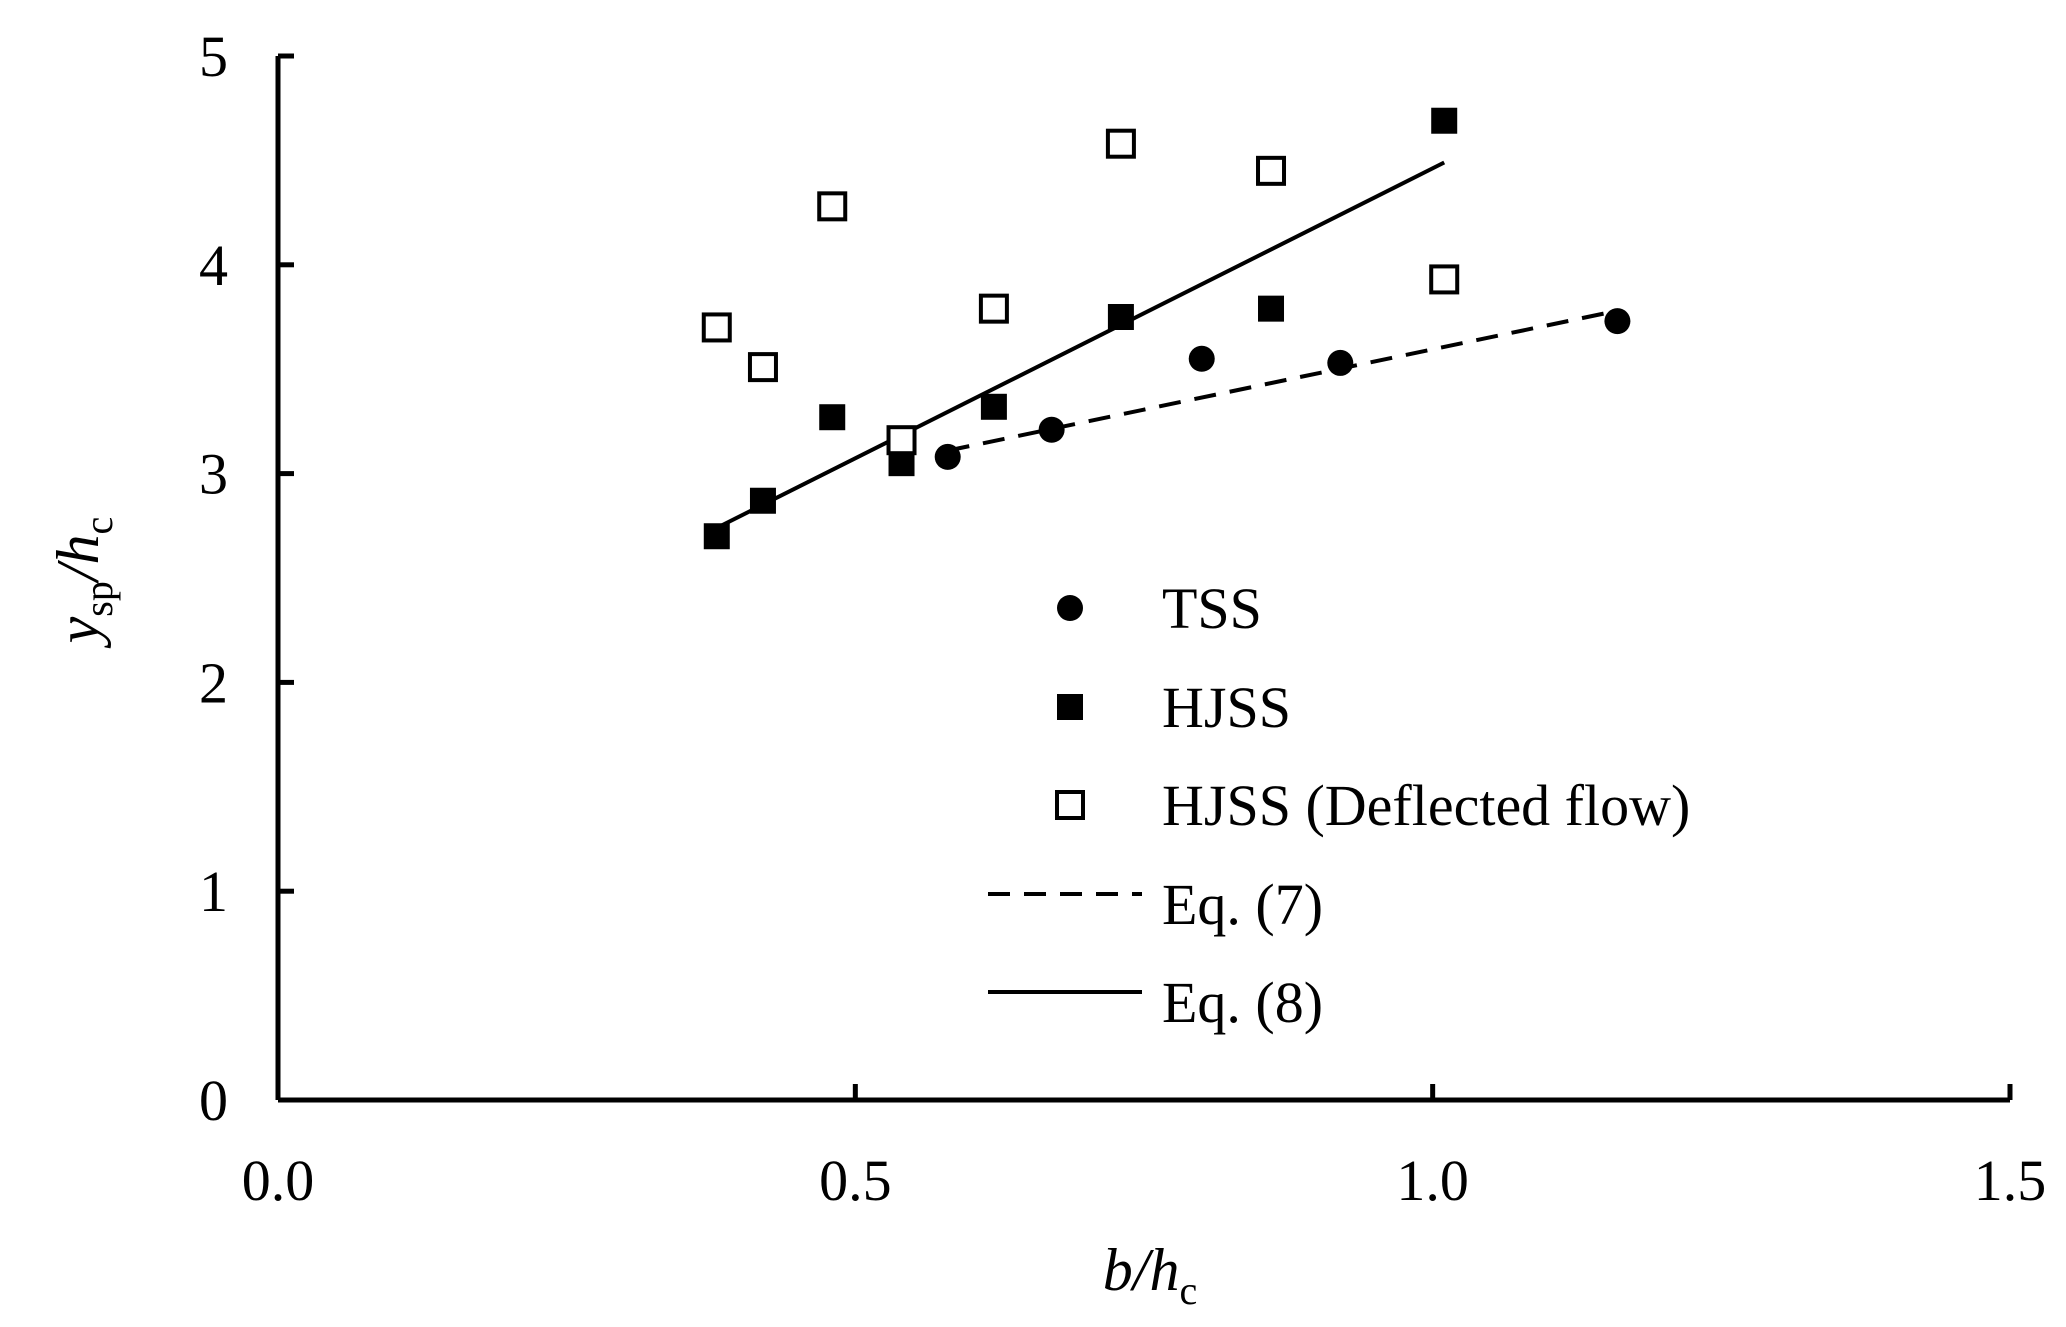  What do you see at coordinates (213, 682) in the screenshot?
I see `y-tick-label: 2` at bounding box center [213, 682].